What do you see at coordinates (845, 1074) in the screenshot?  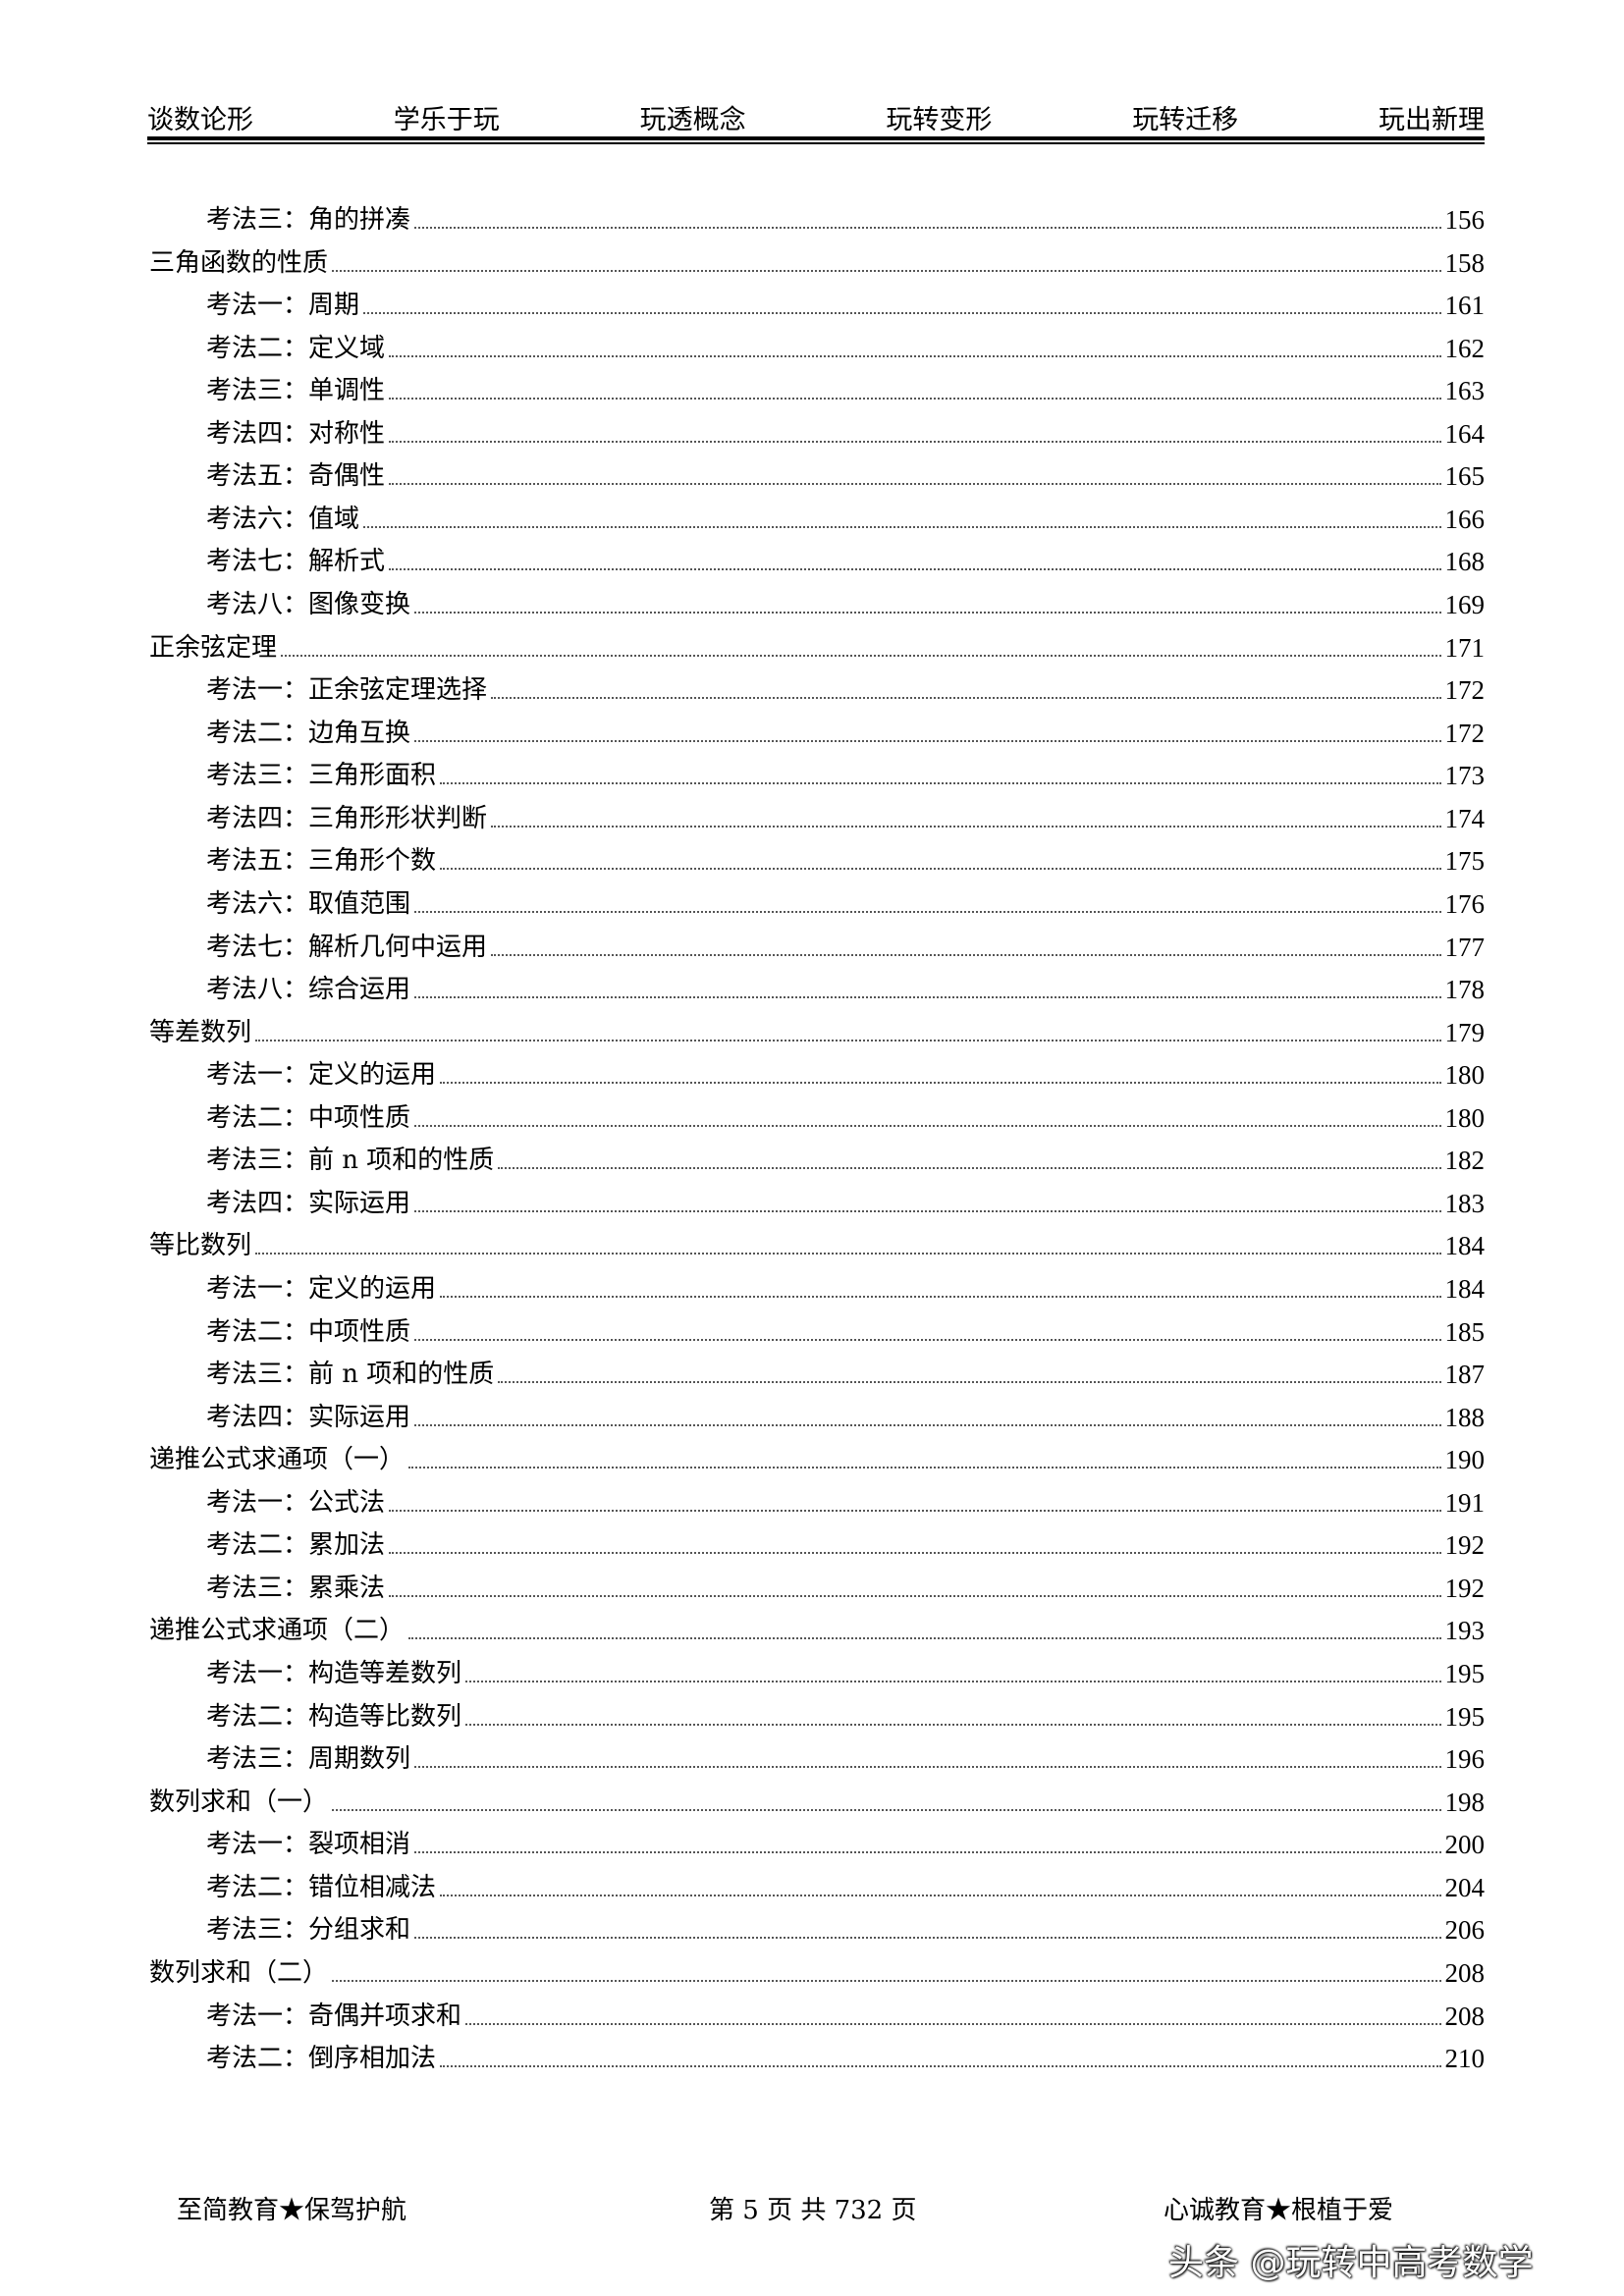 I see `toc-section-entry: 考法一：定义的运用 180` at bounding box center [845, 1074].